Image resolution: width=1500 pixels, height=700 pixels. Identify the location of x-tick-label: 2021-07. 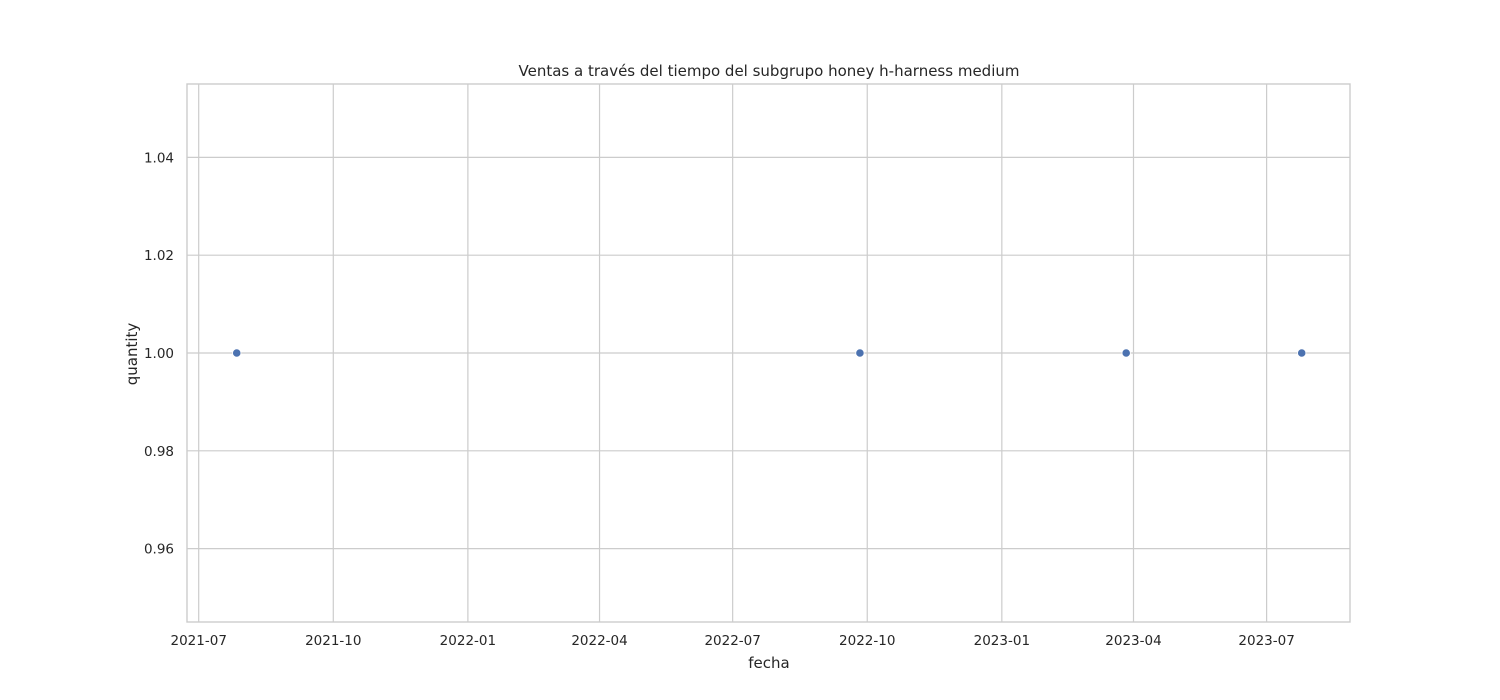
(199, 641).